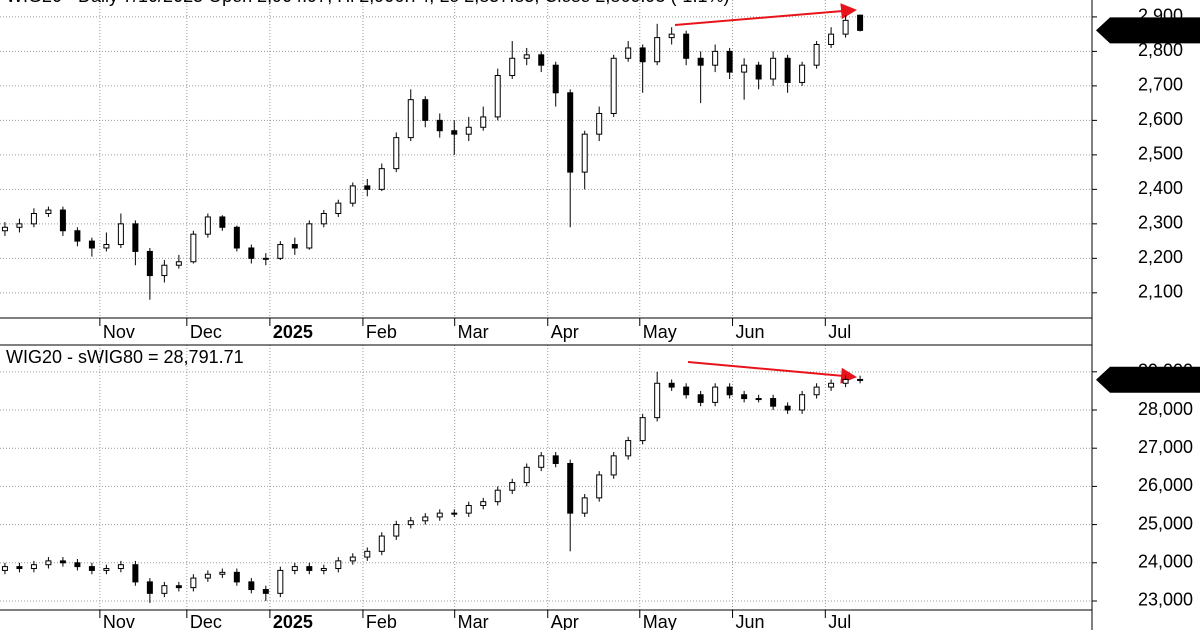  Describe the element at coordinates (1165, 523) in the screenshot. I see `y-tick-label: 25,000` at that location.